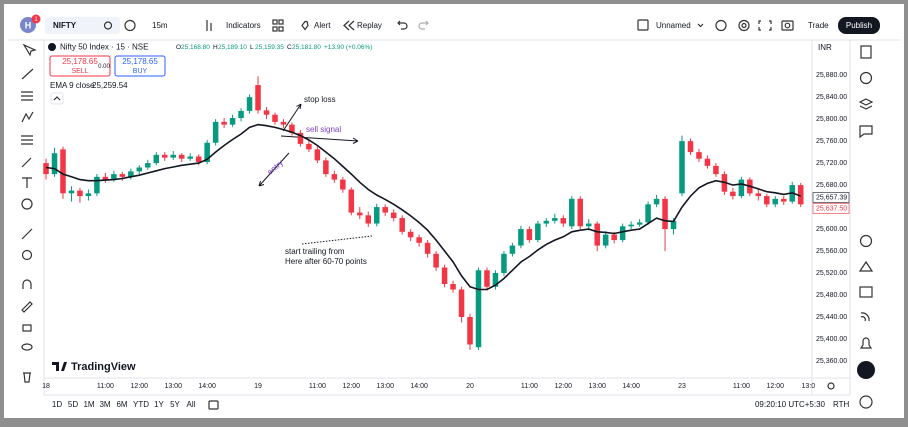 The width and height of the screenshot is (908, 427). Describe the element at coordinates (776, 386) in the screenshot. I see `x-tick-label: 12:00` at that location.